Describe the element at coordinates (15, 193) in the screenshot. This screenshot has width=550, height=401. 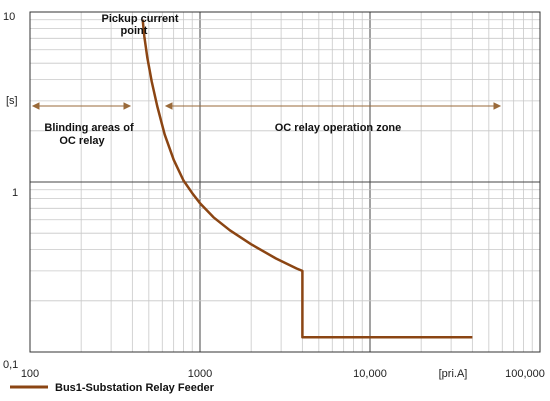
I see `y-tick-label-1: 1` at that location.